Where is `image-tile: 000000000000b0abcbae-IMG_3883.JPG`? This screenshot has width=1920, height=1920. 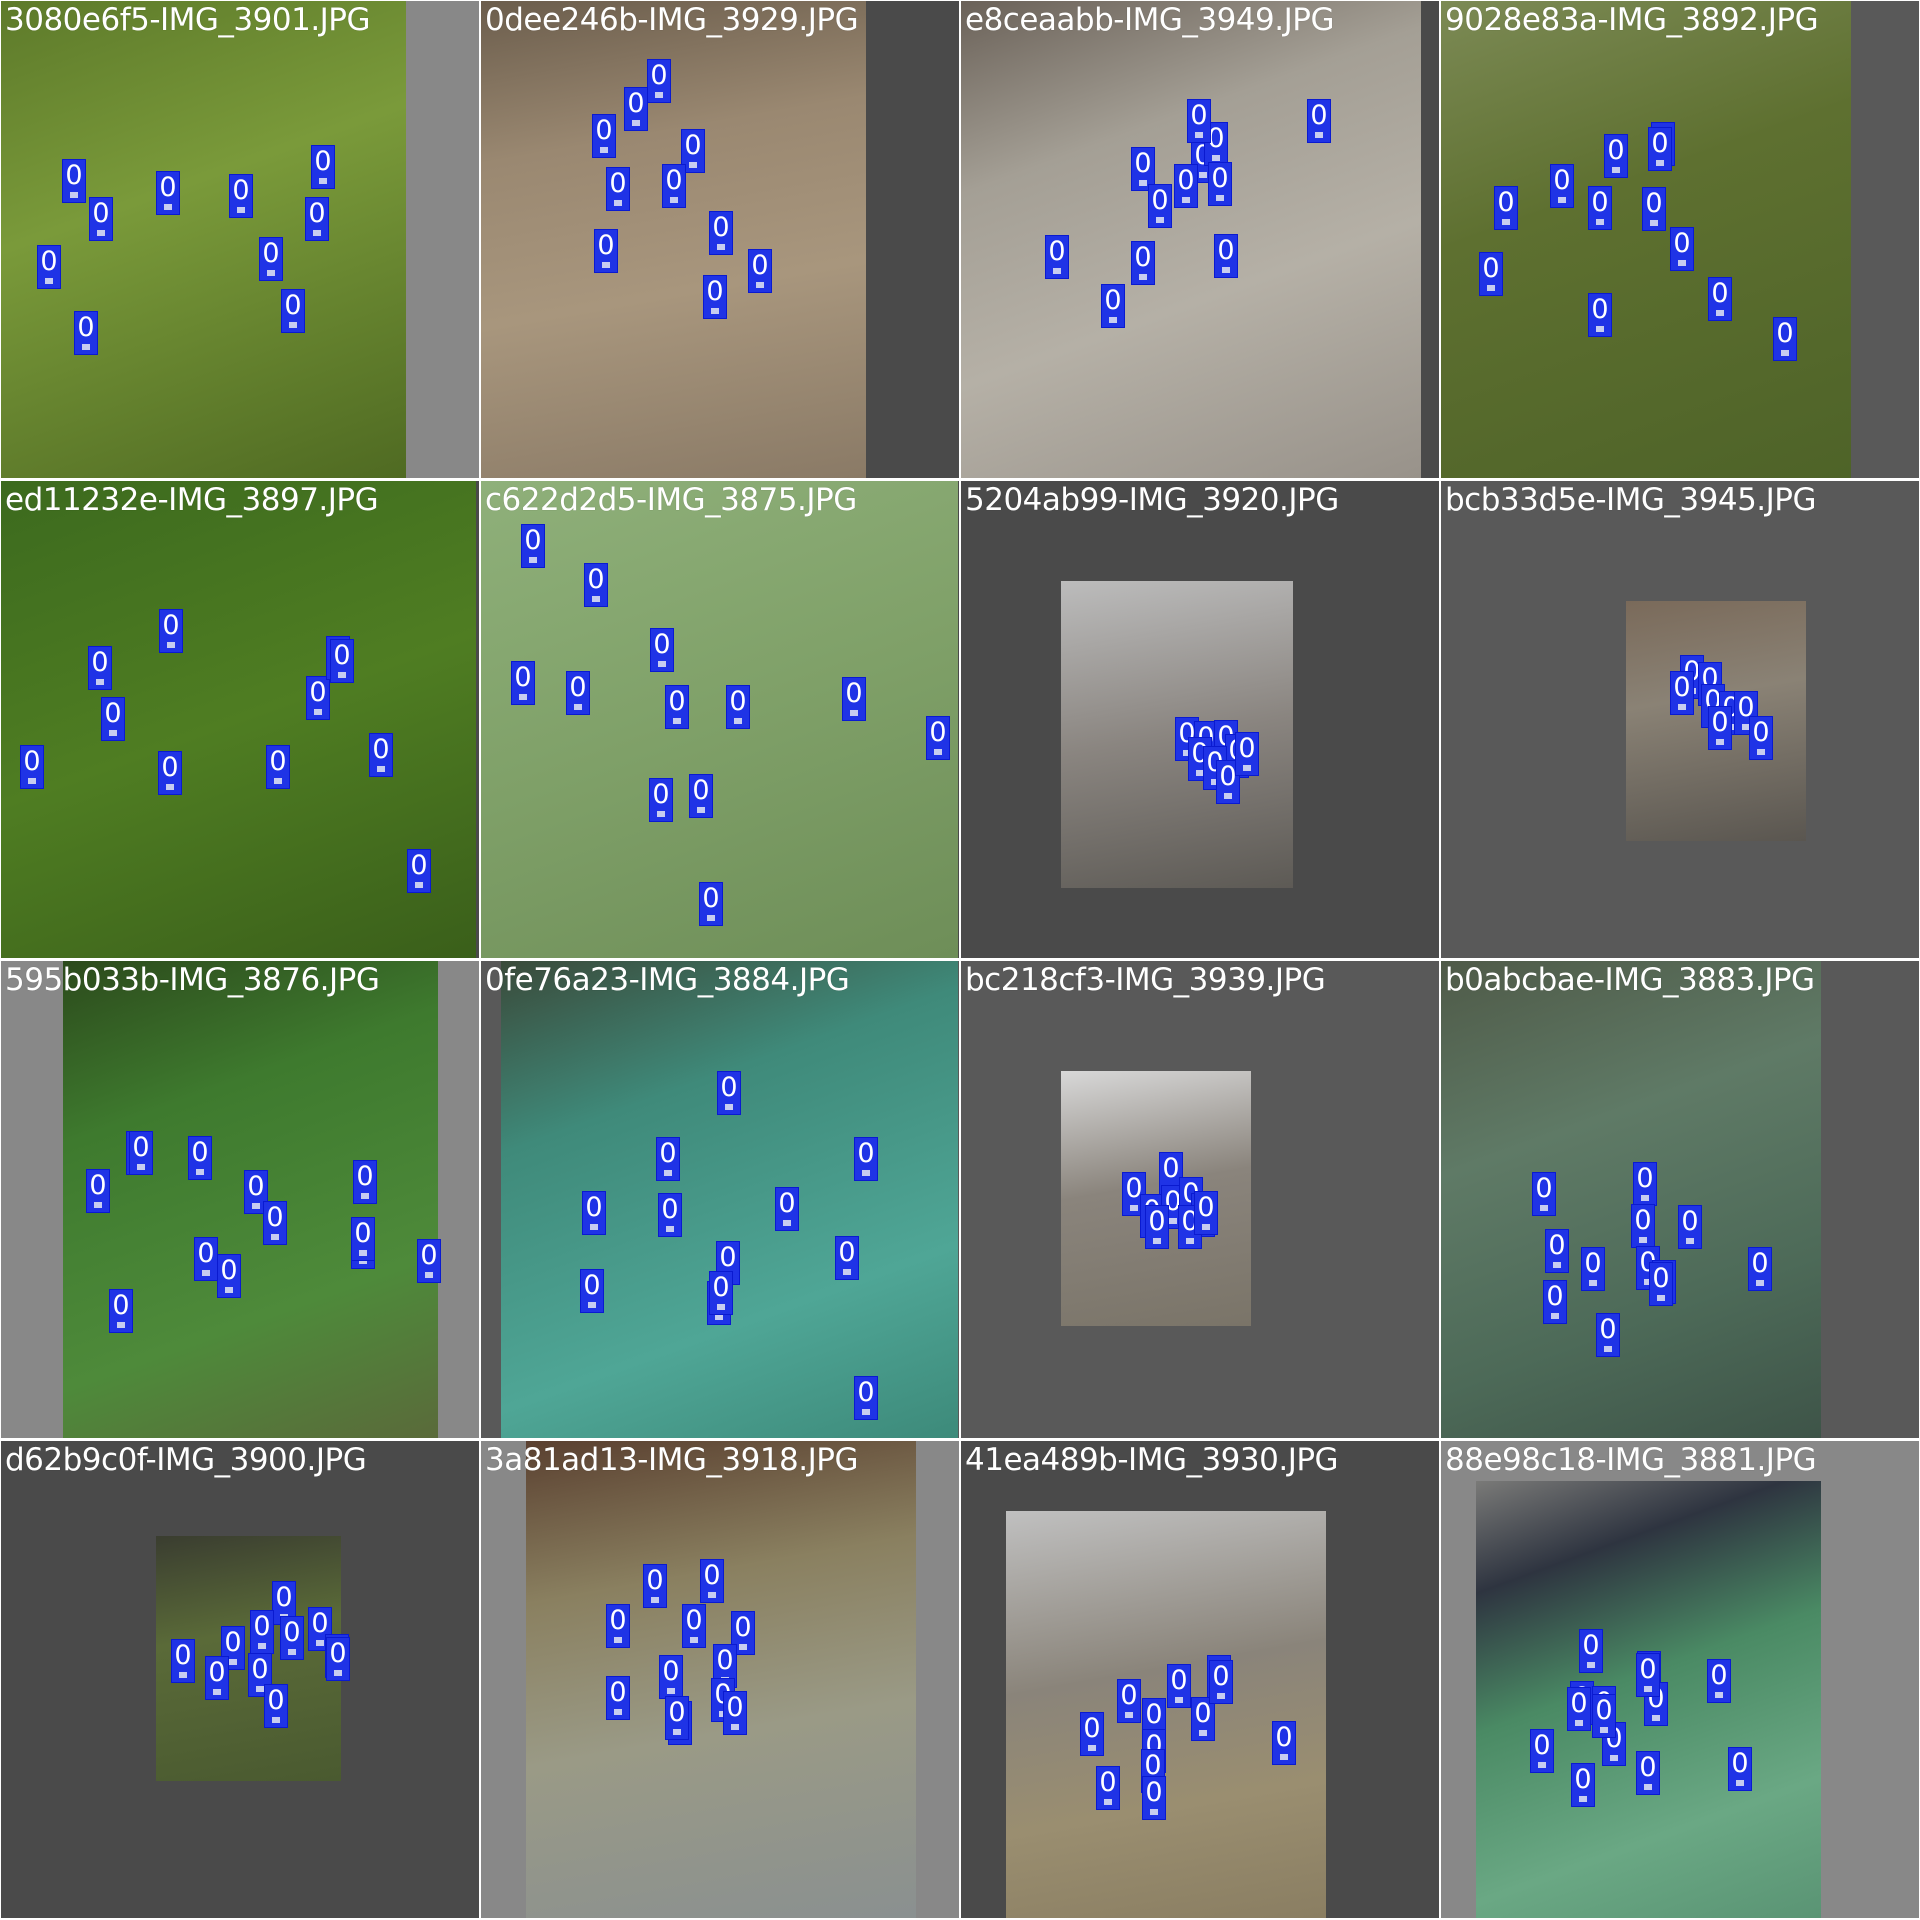
image-tile: 000000000000b0abcbae-IMG_3883.JPG is located at coordinates (1680, 1199).